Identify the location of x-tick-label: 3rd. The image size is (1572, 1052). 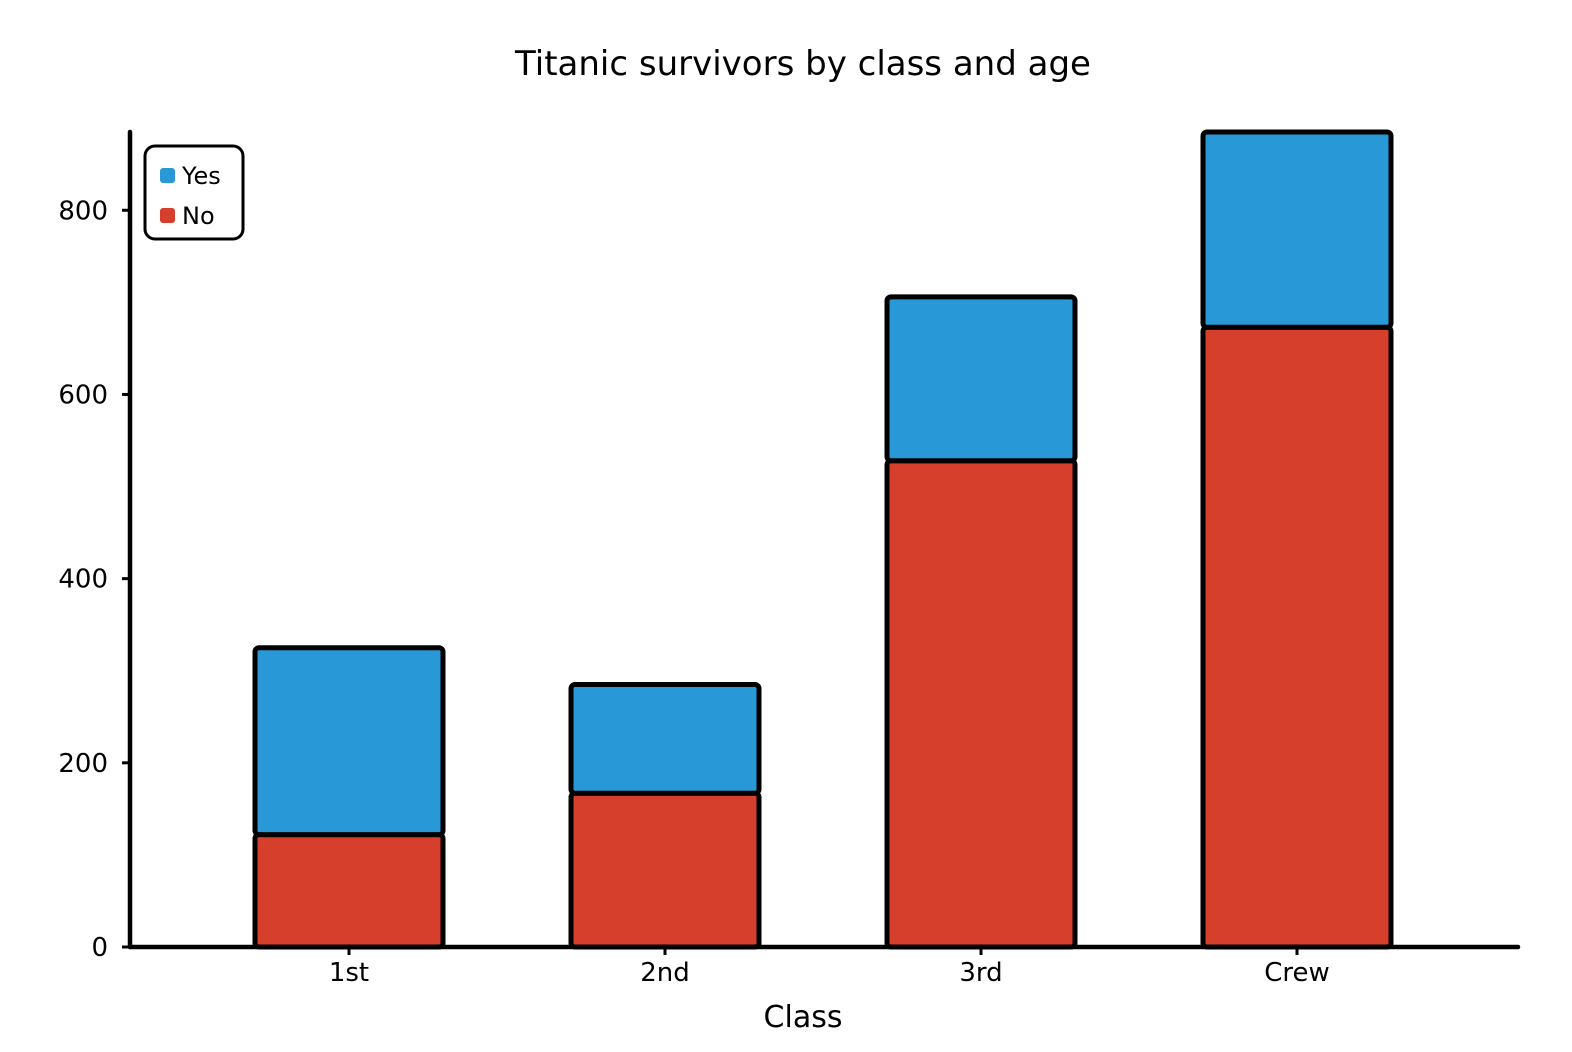
(980, 973).